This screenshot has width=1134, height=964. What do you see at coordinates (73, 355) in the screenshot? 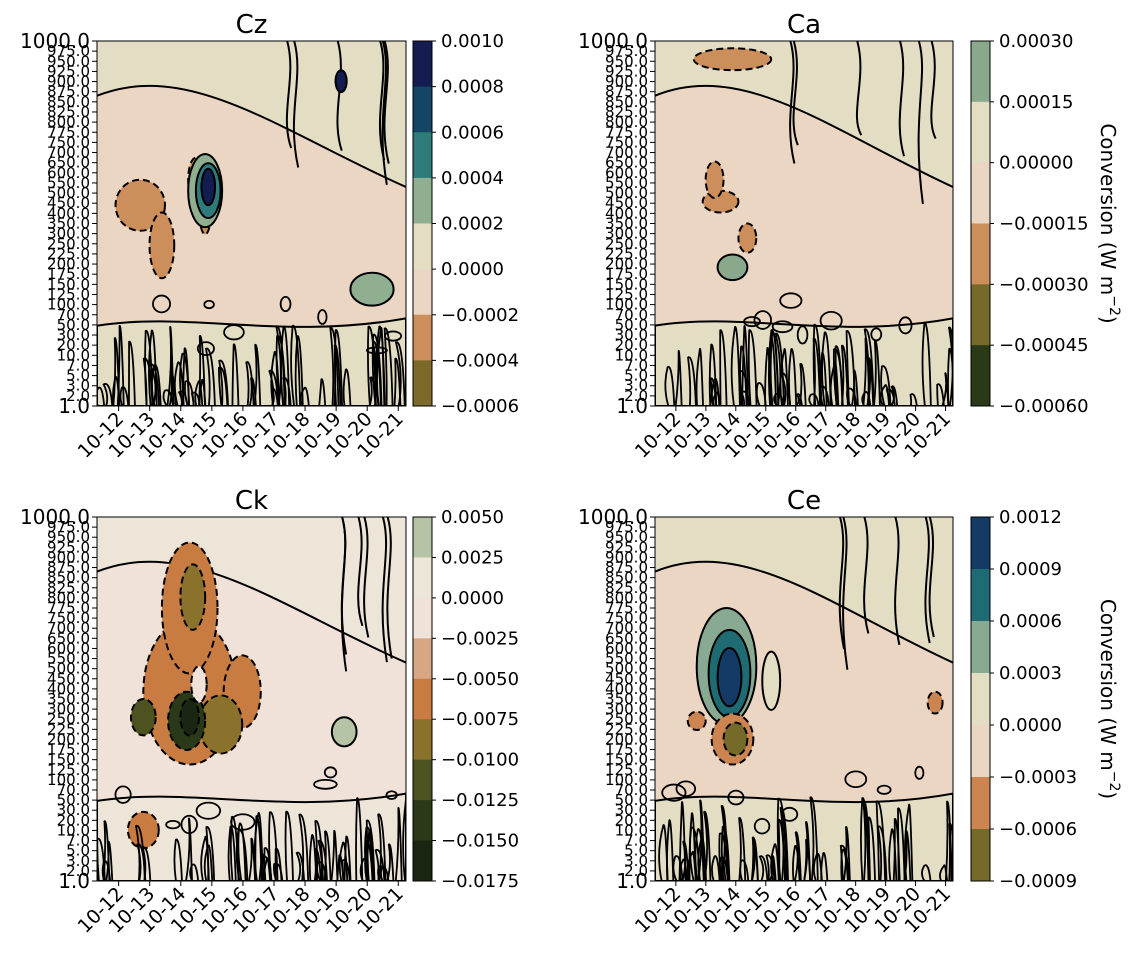
I see `y-tick-label: 10.0` at bounding box center [73, 355].